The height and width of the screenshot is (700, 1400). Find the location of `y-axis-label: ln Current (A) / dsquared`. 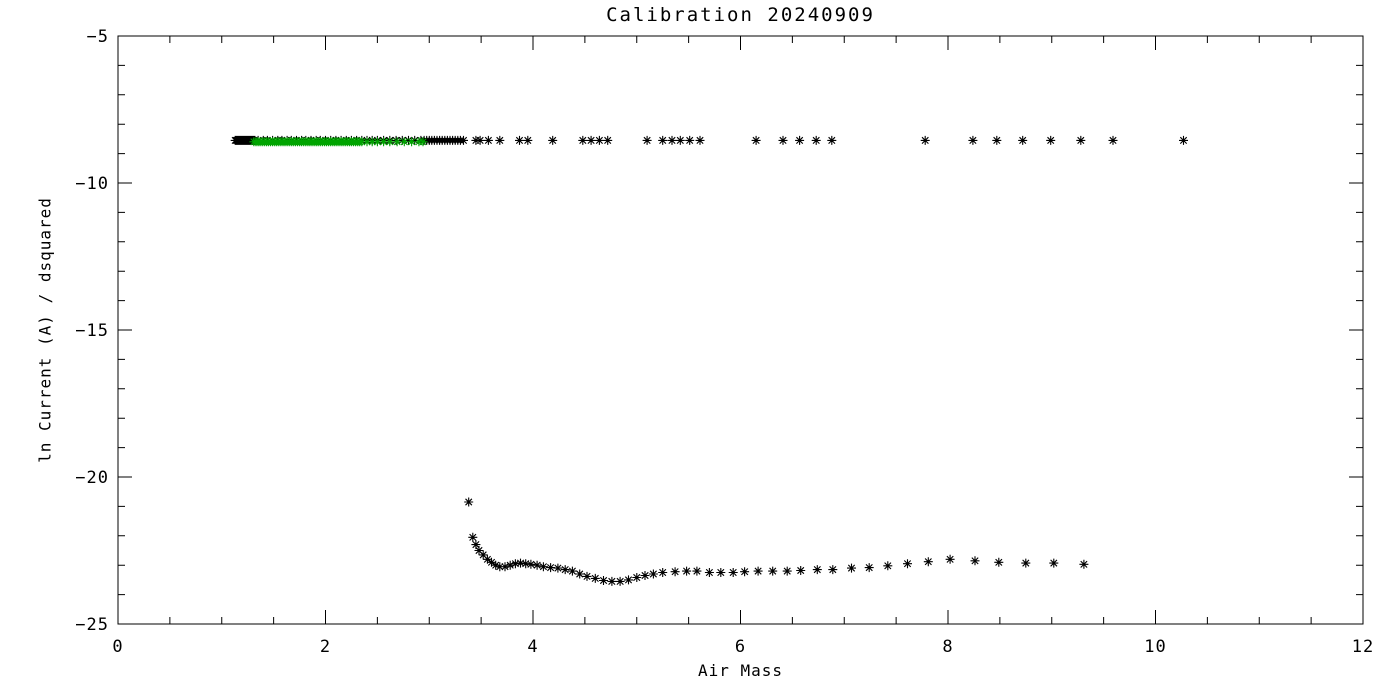

y-axis-label: ln Current (A) / dsquared is located at coordinates (45, 330).